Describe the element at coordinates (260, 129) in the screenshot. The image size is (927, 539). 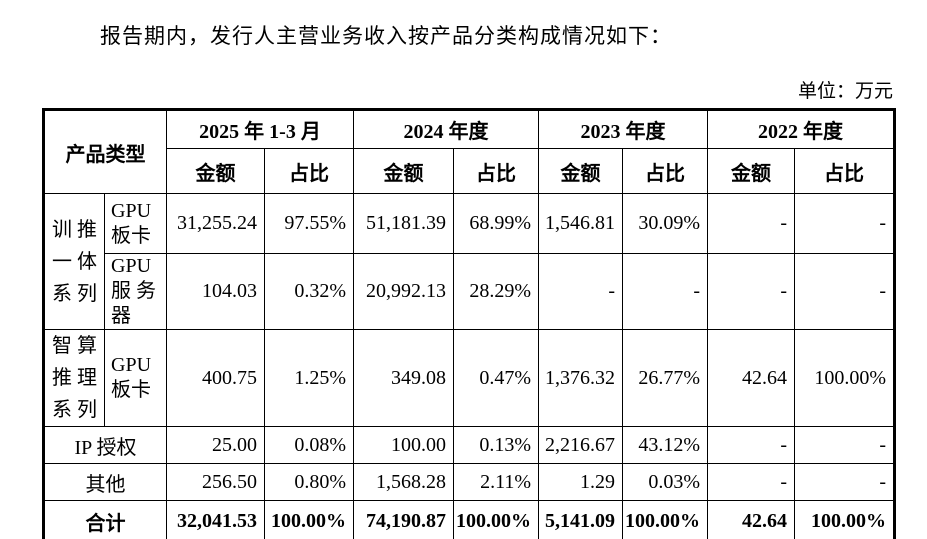
I see `col-header-period-2025: 2025 年 1-3 月` at that location.